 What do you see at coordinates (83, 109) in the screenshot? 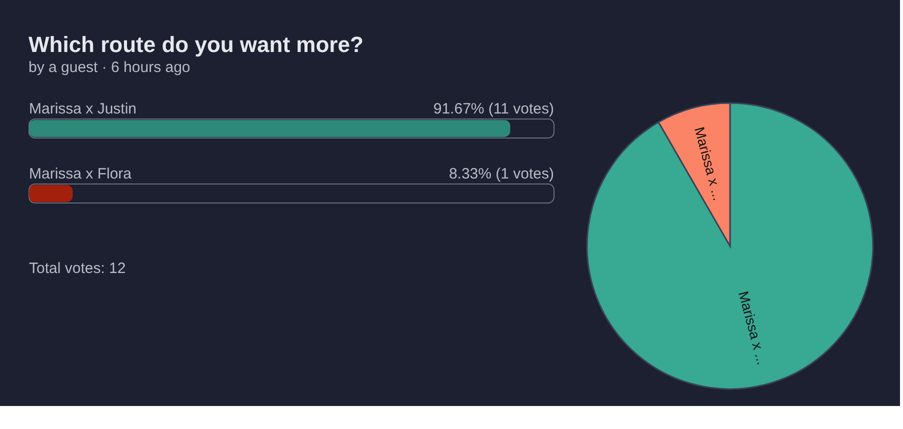
I see `y-tick-label: Marissa x Justin` at bounding box center [83, 109].